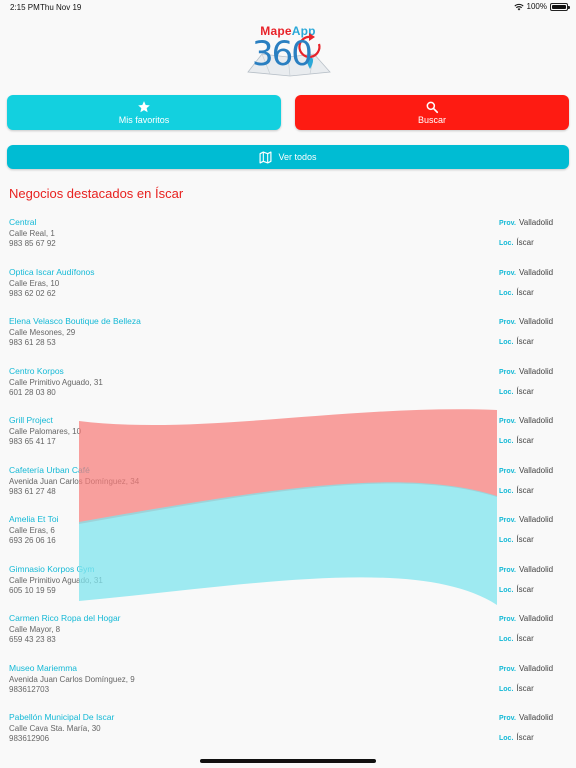 Image resolution: width=576 pixels, height=768 pixels. I want to click on status-time: 2:15 PM, so click(25, 7).